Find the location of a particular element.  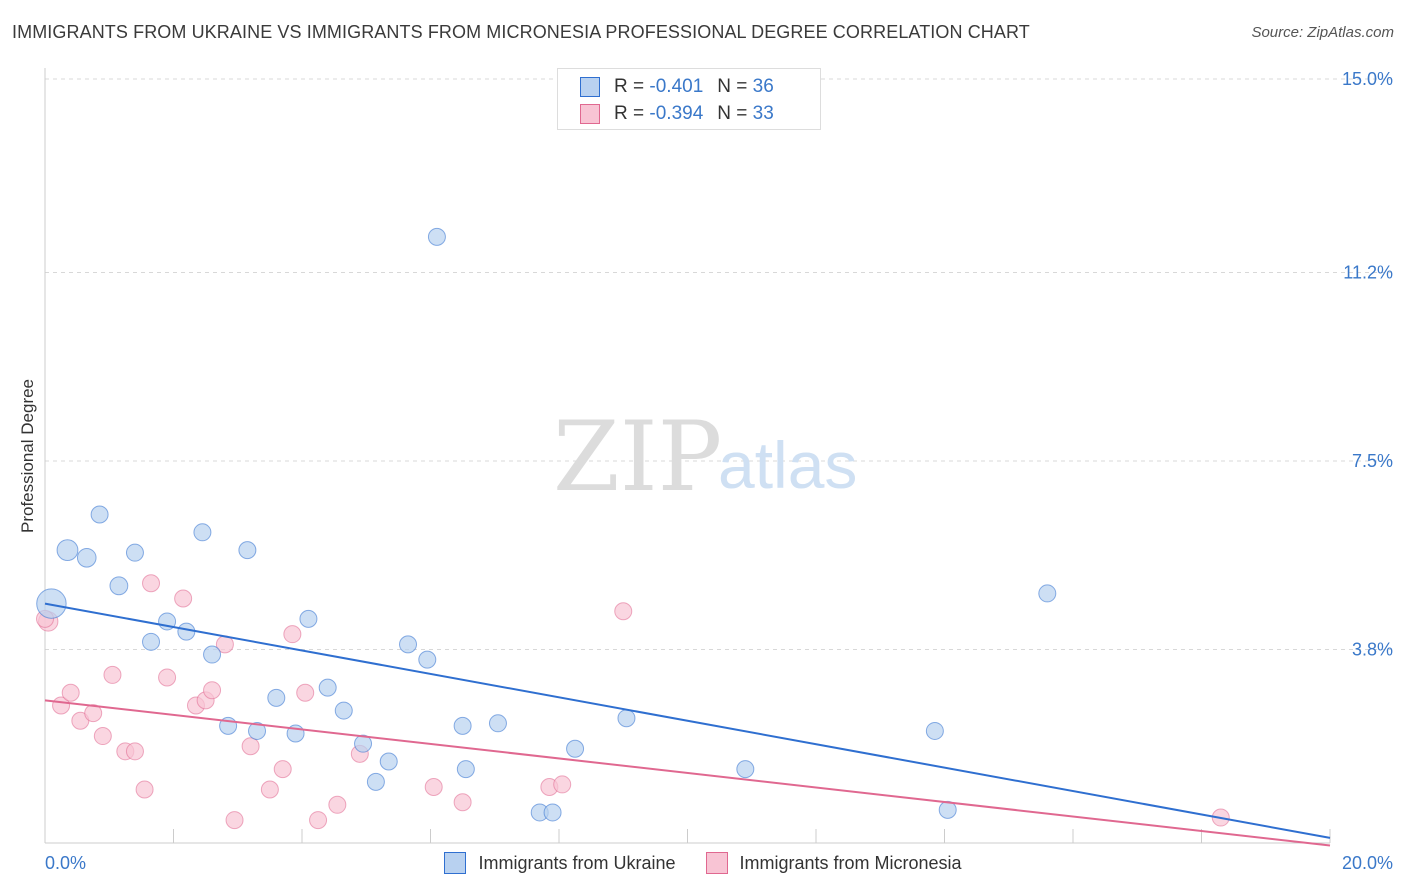

ukraine-n-value: 36 is located at coordinates (763, 86).